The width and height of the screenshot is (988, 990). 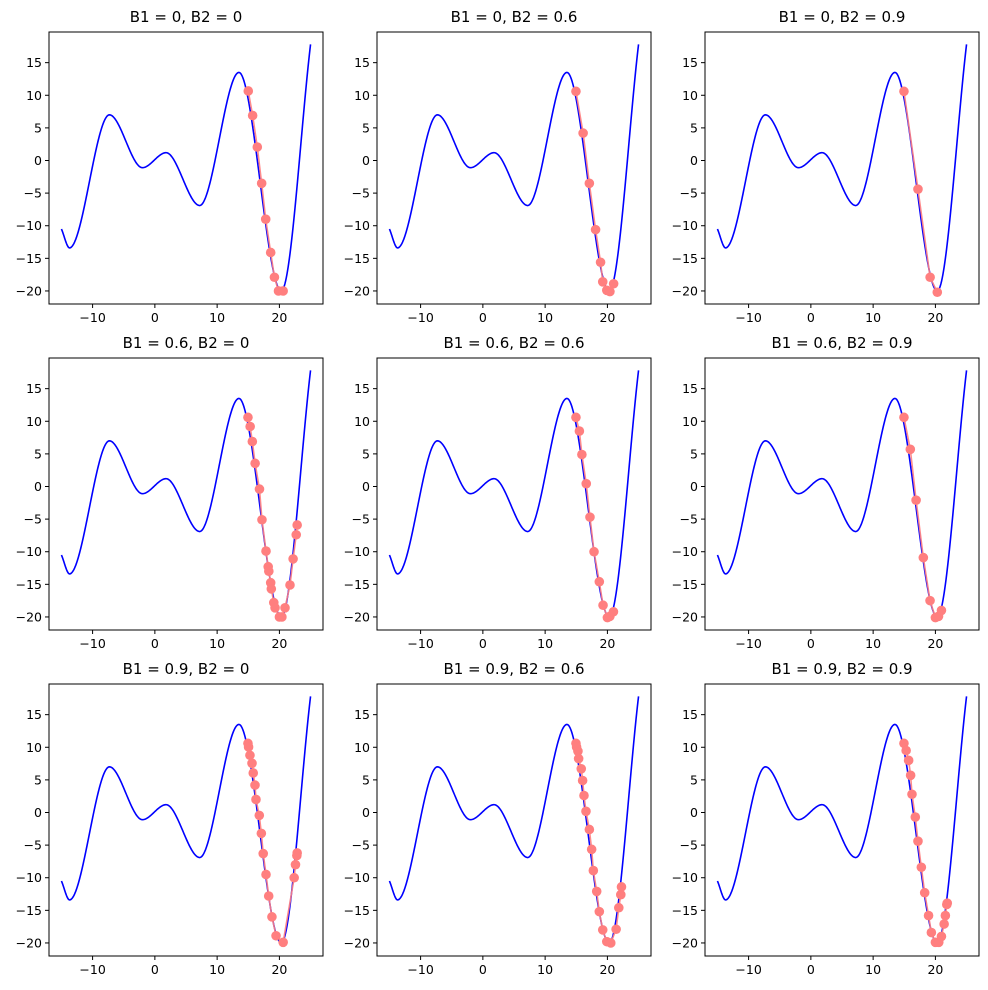 What do you see at coordinates (186, 669) in the screenshot?
I see `subplot-title: B1 = 0.9, B2 = 0` at bounding box center [186, 669].